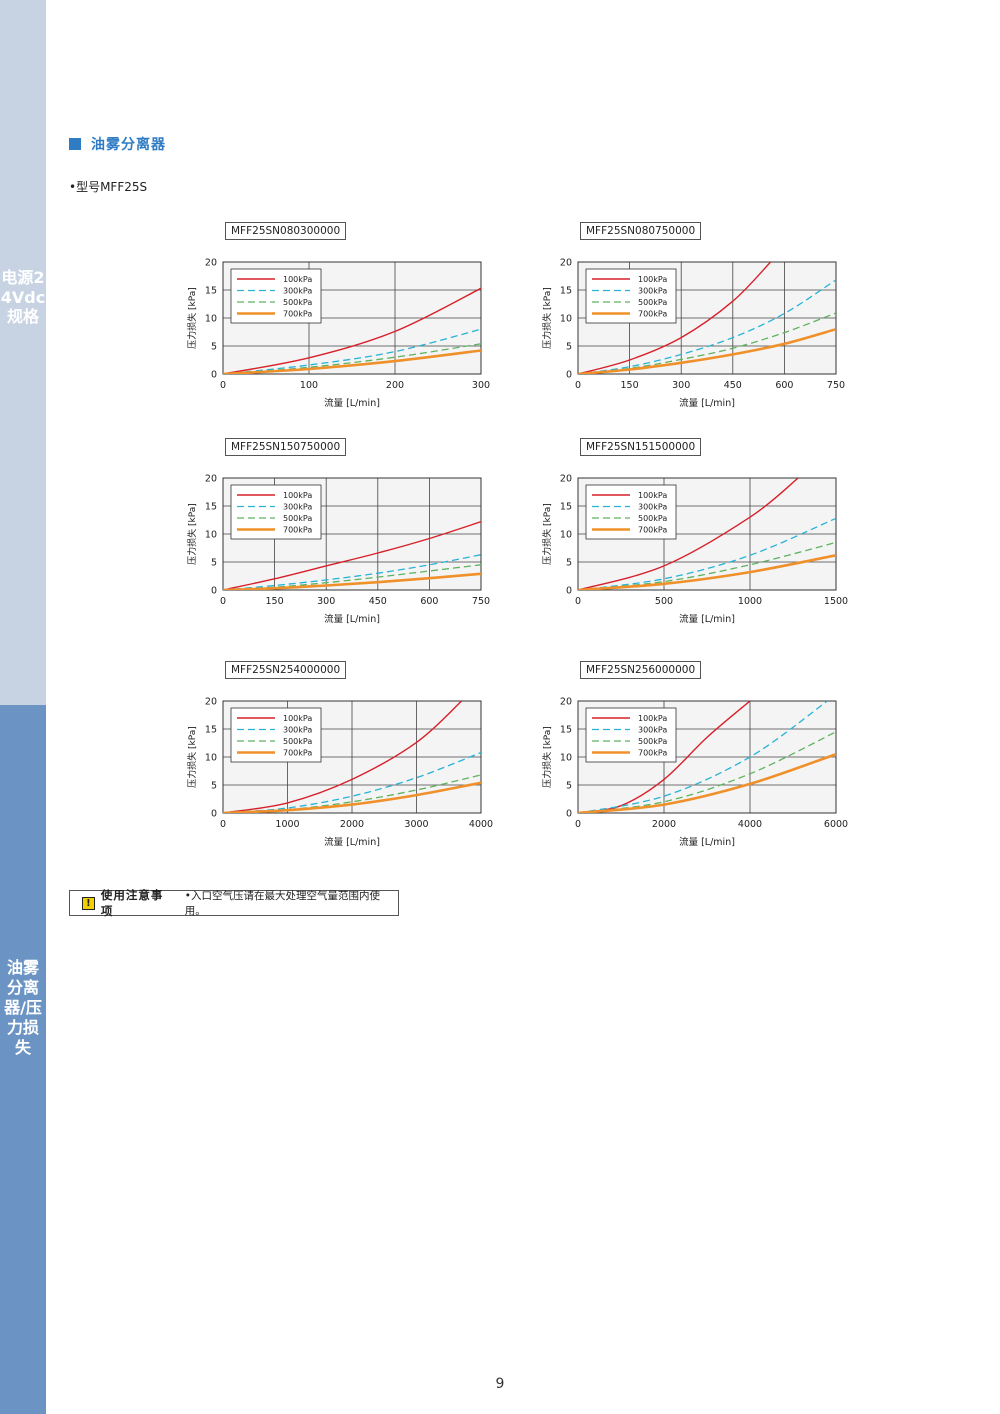 The image size is (1000, 1414). Describe the element at coordinates (75, 144) in the screenshot. I see `square-bullet-icon` at that location.